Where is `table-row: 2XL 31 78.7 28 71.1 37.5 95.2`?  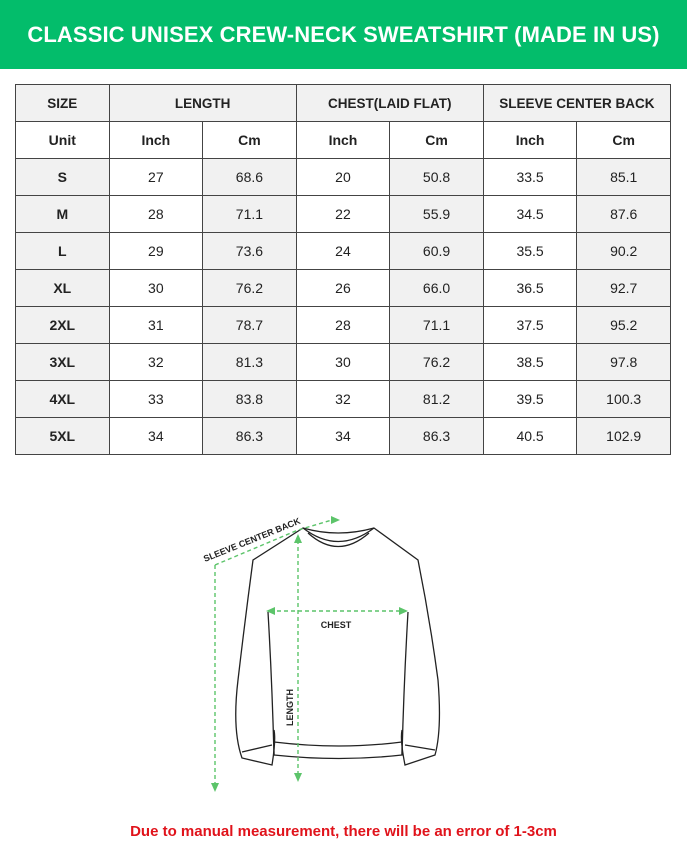
table-row: 2XL 31 78.7 28 71.1 37.5 95.2 is located at coordinates (343, 325).